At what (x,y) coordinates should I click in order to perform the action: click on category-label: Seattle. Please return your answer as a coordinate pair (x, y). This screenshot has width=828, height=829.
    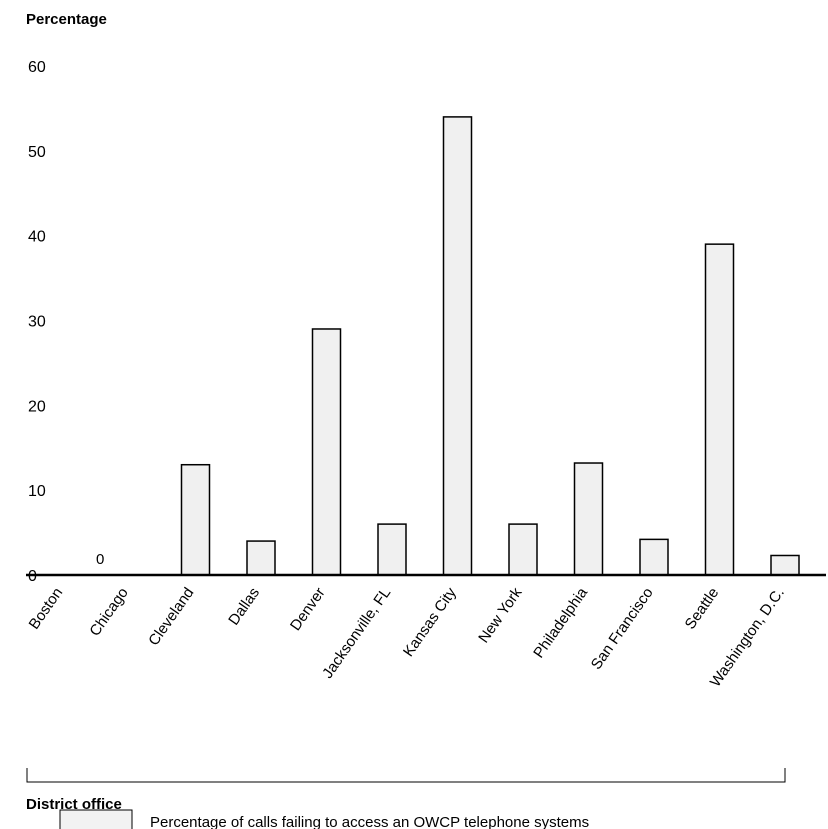
    Looking at the image, I should click on (702, 609).